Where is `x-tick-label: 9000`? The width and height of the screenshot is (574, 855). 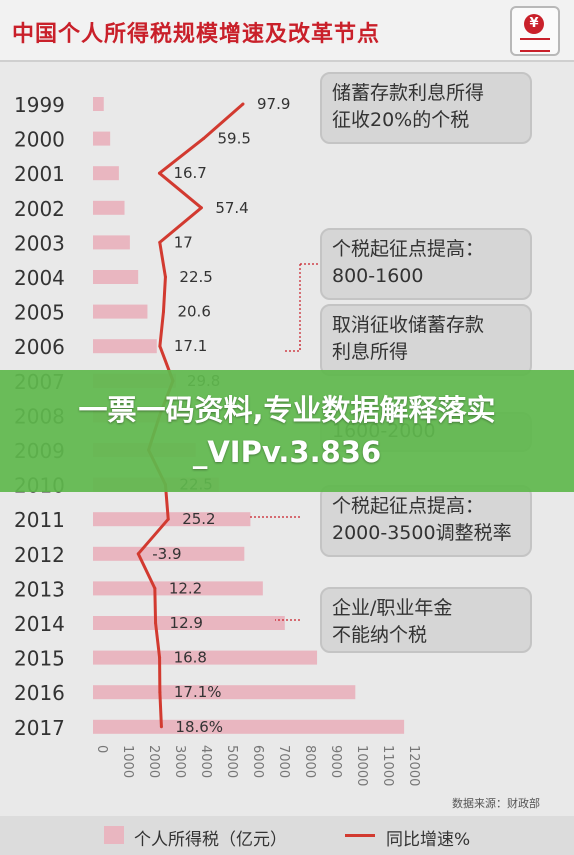
x-tick-label: 9000 is located at coordinates (335, 761).